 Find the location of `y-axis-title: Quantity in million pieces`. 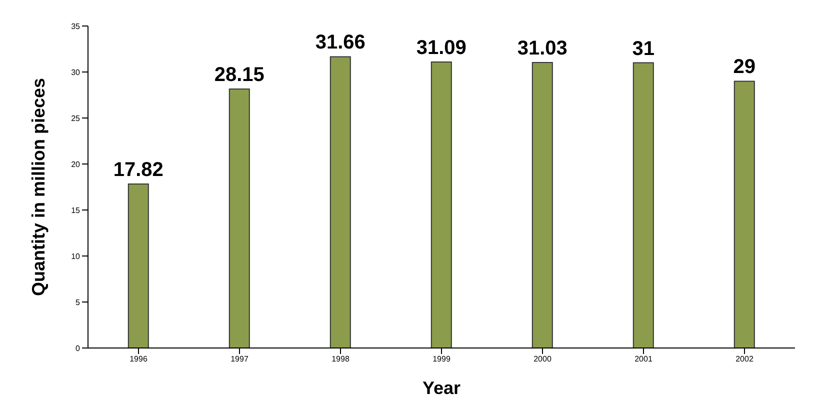

y-axis-title: Quantity in million pieces is located at coordinates (38, 187).